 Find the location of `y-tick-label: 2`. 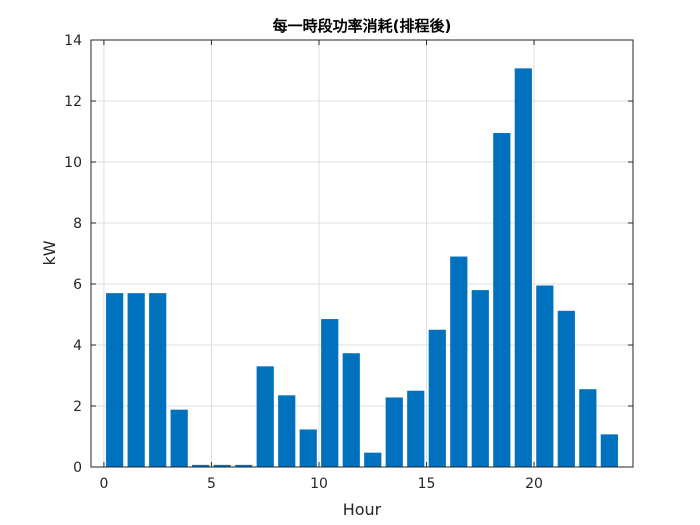

y-tick-label: 2 is located at coordinates (77, 407).